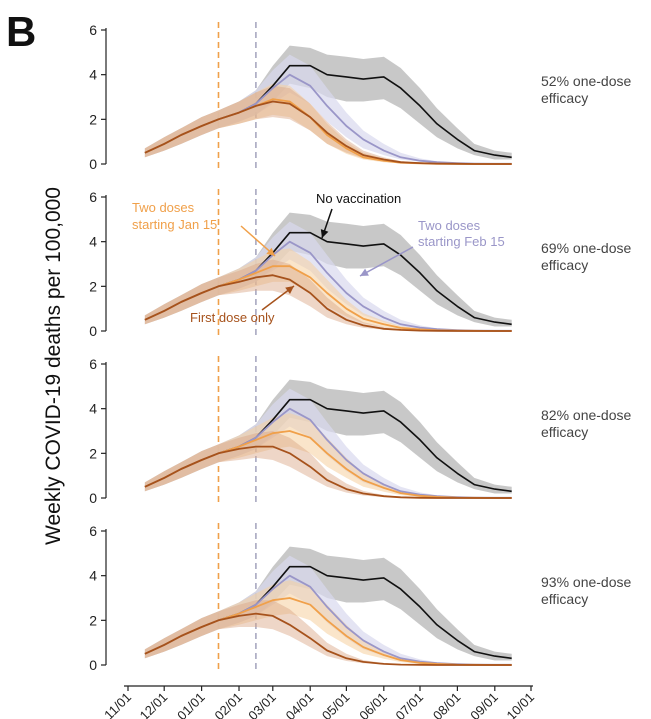 This screenshot has width=651, height=719. What do you see at coordinates (327, 259) in the screenshot?
I see `annotation-arrows` at bounding box center [327, 259].